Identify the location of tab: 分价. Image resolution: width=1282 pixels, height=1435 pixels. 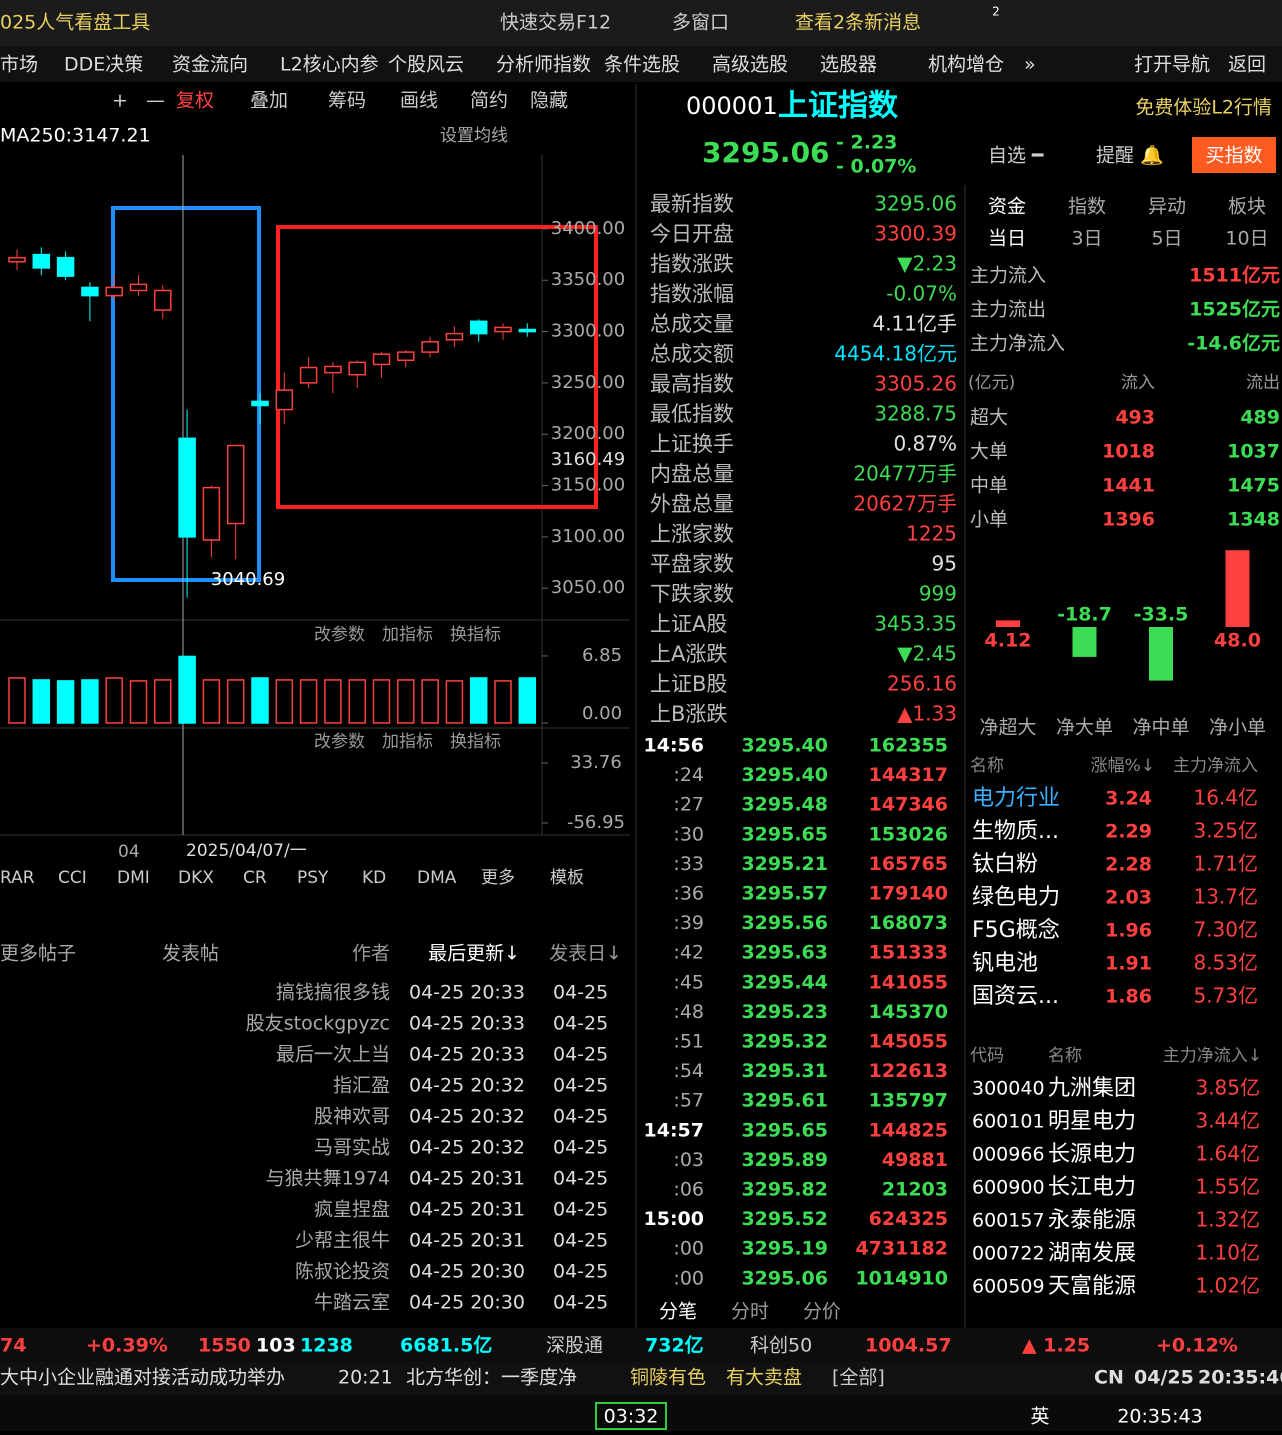
(822, 1312).